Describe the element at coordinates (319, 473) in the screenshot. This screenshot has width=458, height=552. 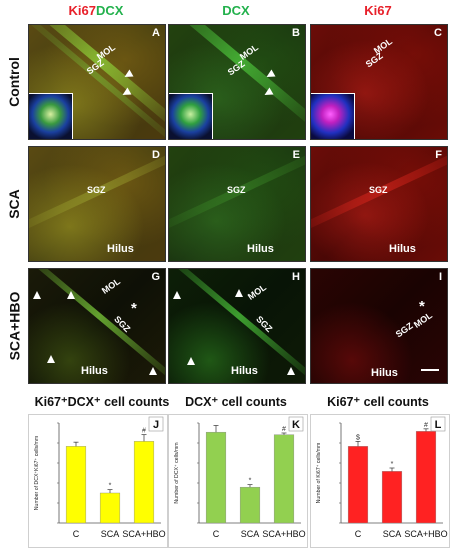
I see `y-axis-label: Number of Ki67⁺ cells/mm` at that location.